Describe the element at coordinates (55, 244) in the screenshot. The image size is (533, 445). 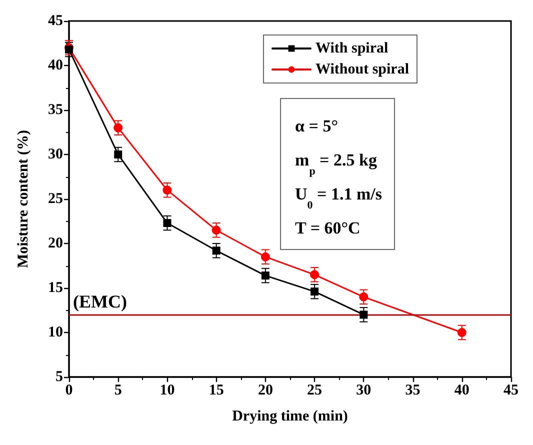
I see `y-tick-label: 20` at that location.